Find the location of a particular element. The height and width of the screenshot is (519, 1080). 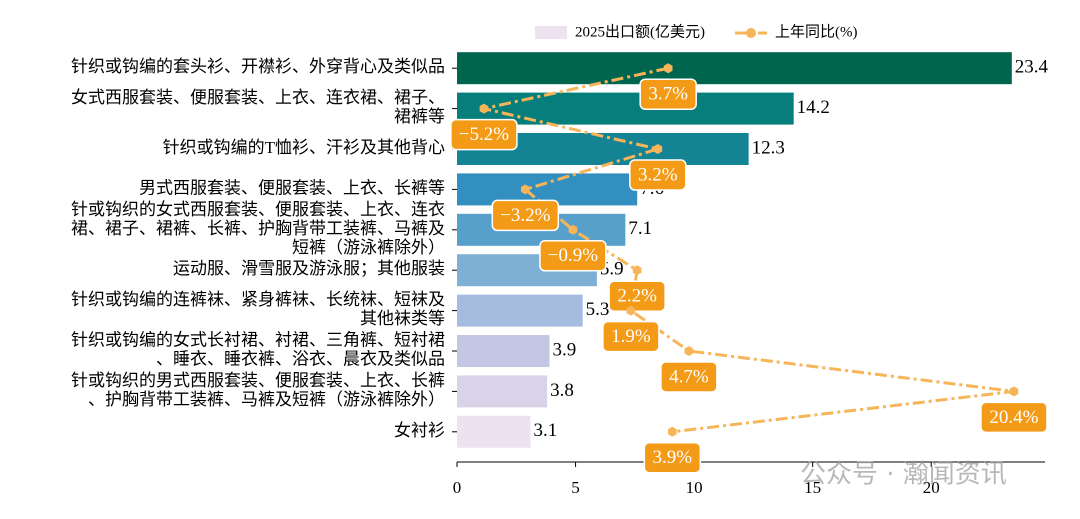

watermark: 公众号 · 瀚闻资讯 is located at coordinates (903, 475).